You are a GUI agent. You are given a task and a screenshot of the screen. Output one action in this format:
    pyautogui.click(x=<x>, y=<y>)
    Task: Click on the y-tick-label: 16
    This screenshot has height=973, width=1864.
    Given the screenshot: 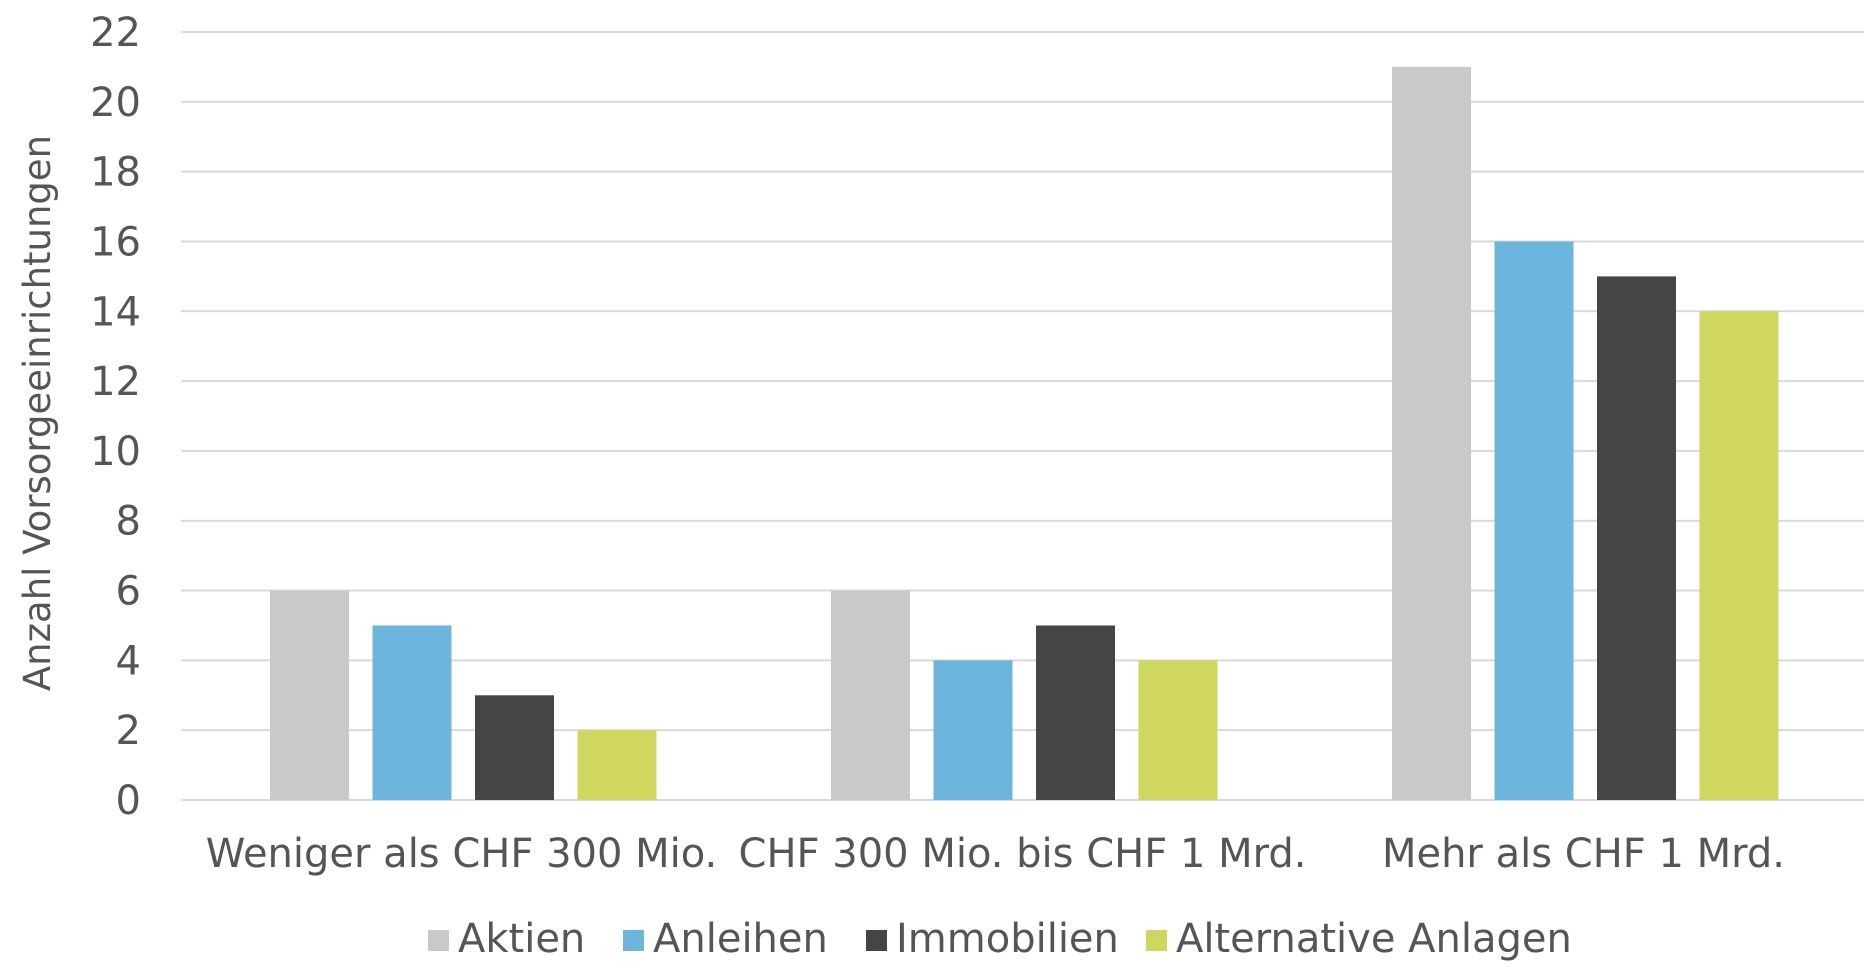 What is the action you would take?
    pyautogui.click(x=115, y=242)
    